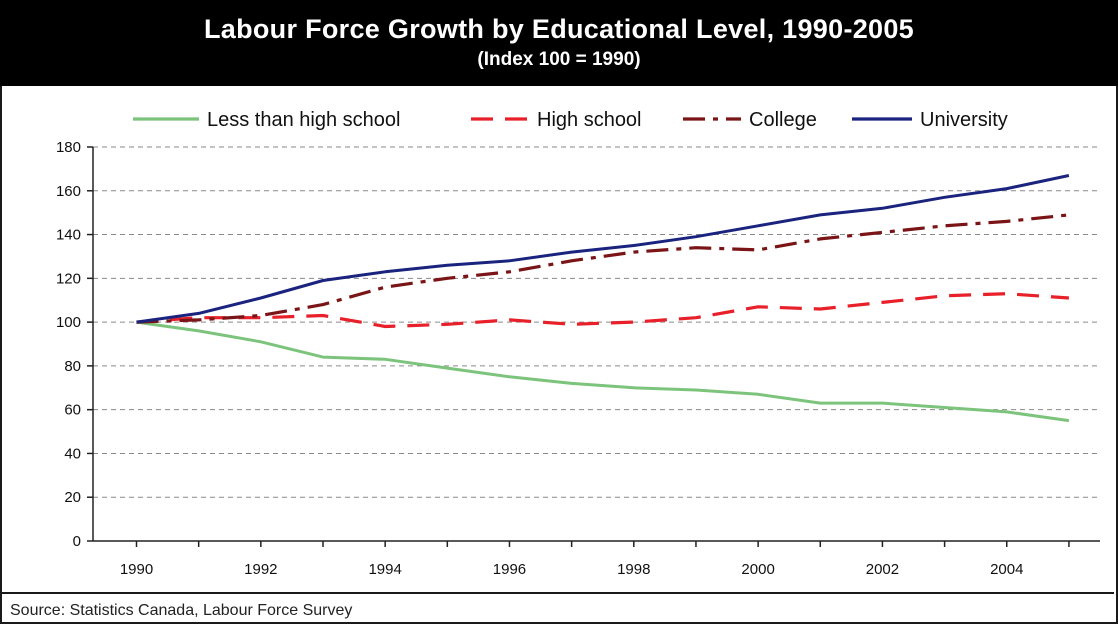 Image resolution: width=1118 pixels, height=626 pixels. What do you see at coordinates (72, 497) in the screenshot?
I see `y-tick-label: 20` at bounding box center [72, 497].